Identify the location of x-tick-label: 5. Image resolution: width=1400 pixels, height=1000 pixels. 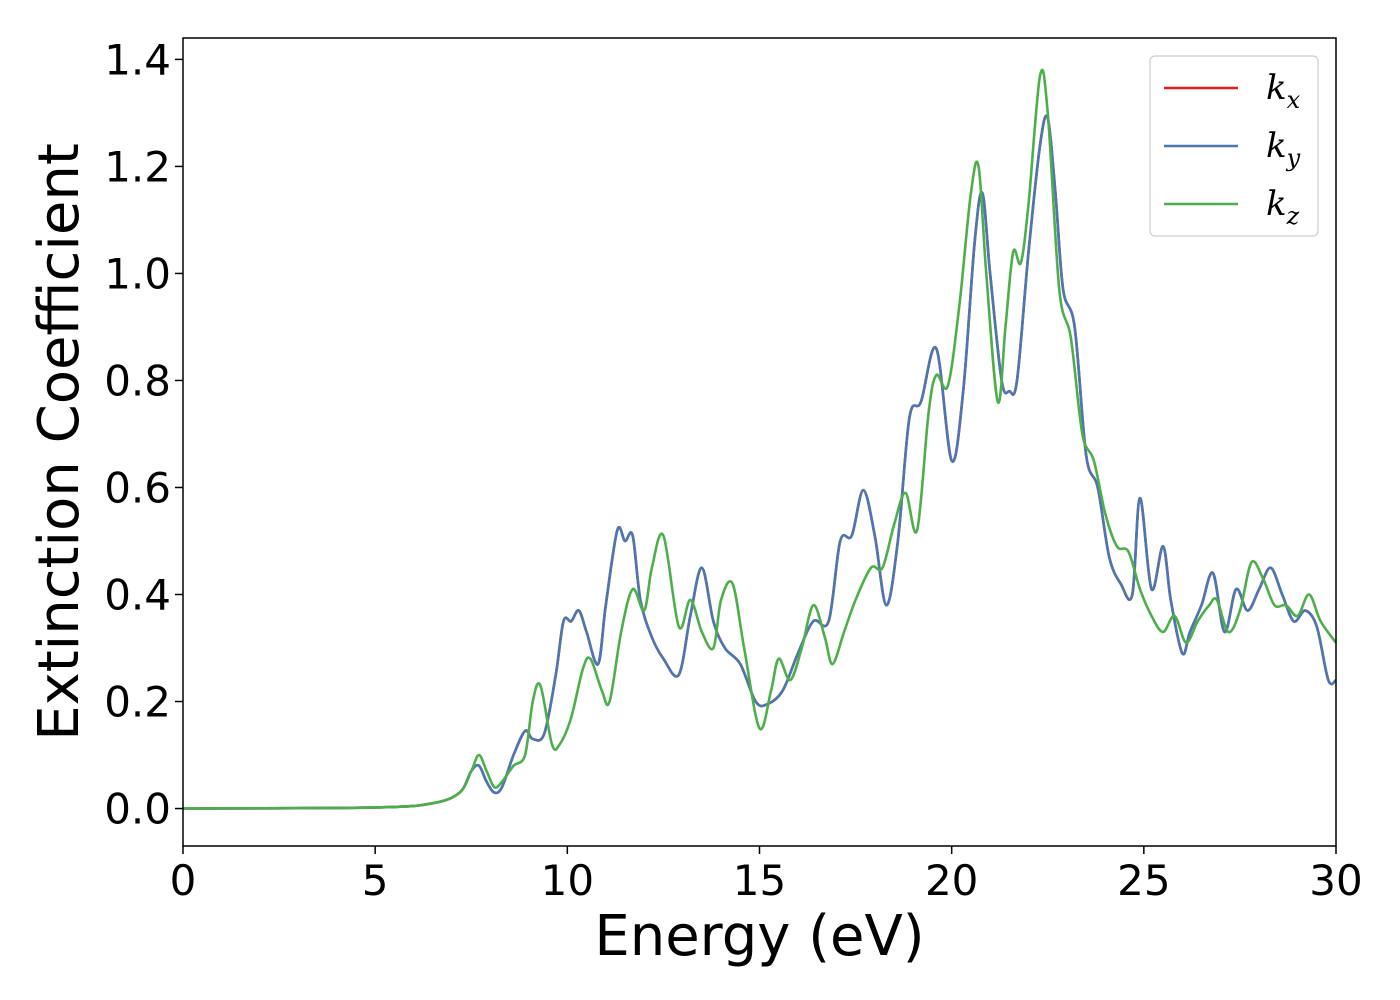
(375, 880).